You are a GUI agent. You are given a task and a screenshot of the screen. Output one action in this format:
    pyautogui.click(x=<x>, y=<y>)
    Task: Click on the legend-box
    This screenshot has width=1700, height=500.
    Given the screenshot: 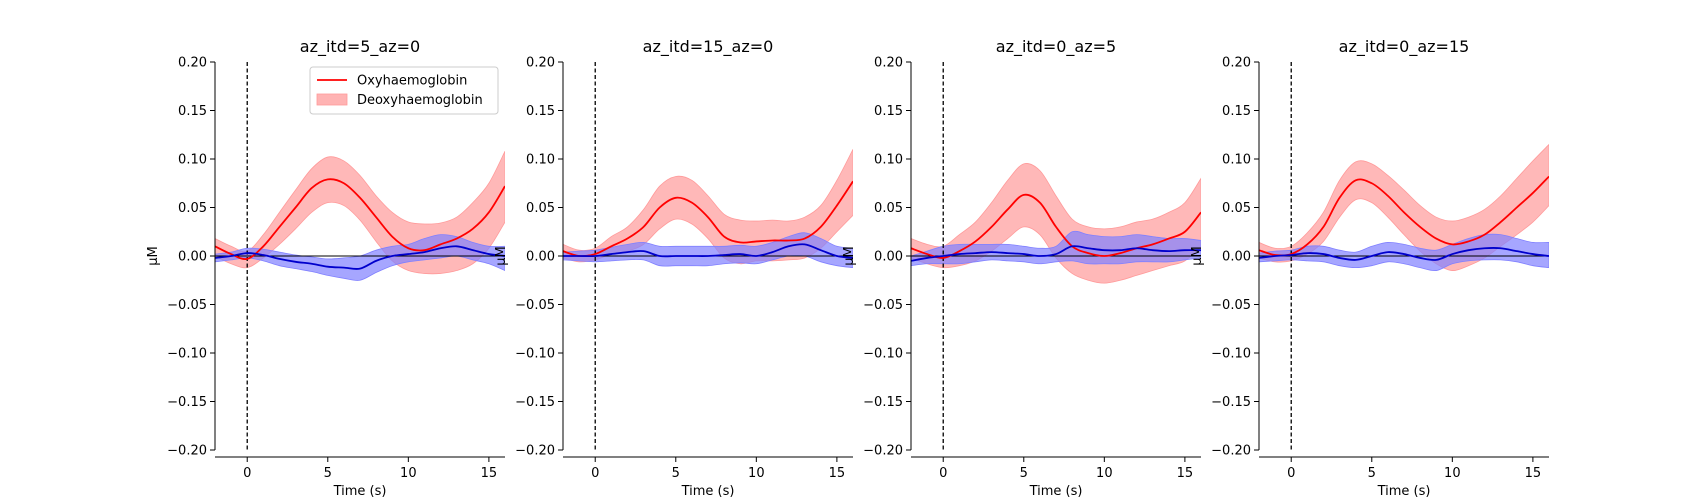 What is the action you would take?
    pyautogui.click(x=404, y=90)
    